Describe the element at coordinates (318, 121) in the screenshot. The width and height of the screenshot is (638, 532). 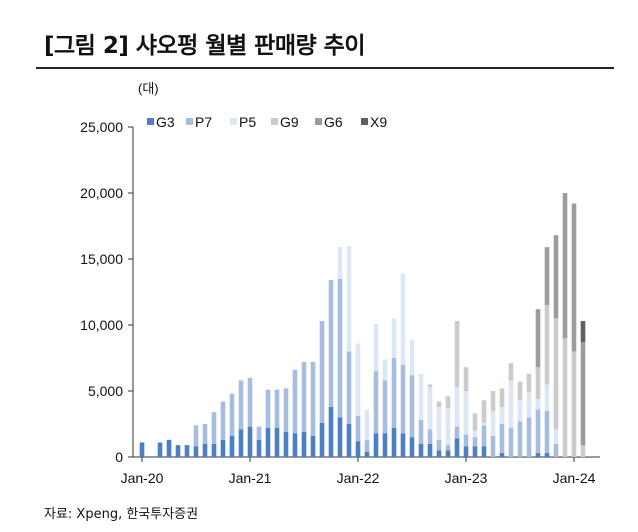
I see `legend-swatch-g6` at that location.